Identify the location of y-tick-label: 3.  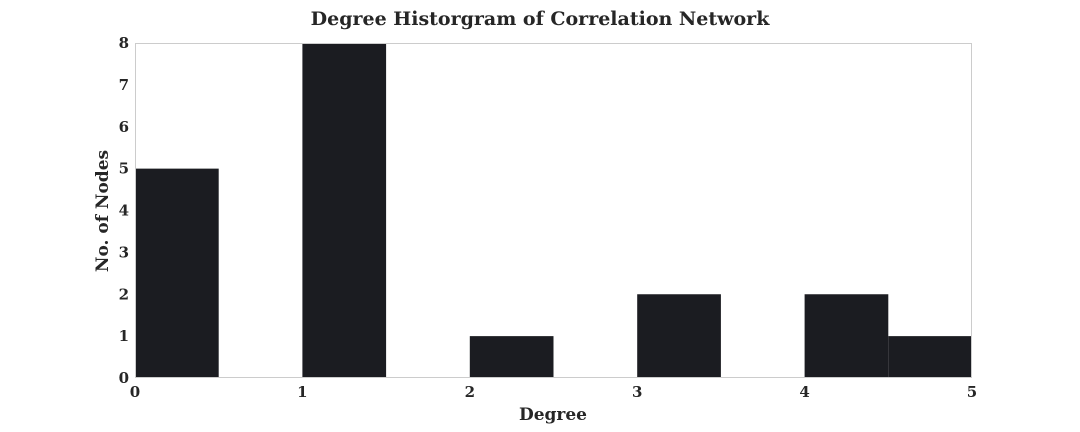
(124, 252).